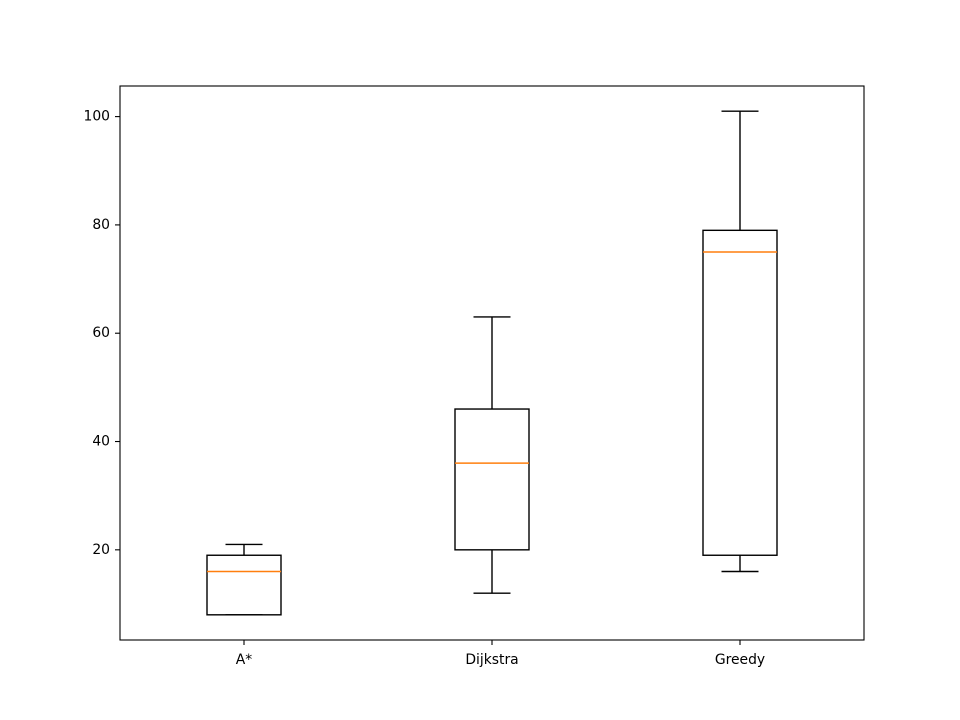  I want to click on x-axis: A* Dijkstra Greedy, so click(500, 654).